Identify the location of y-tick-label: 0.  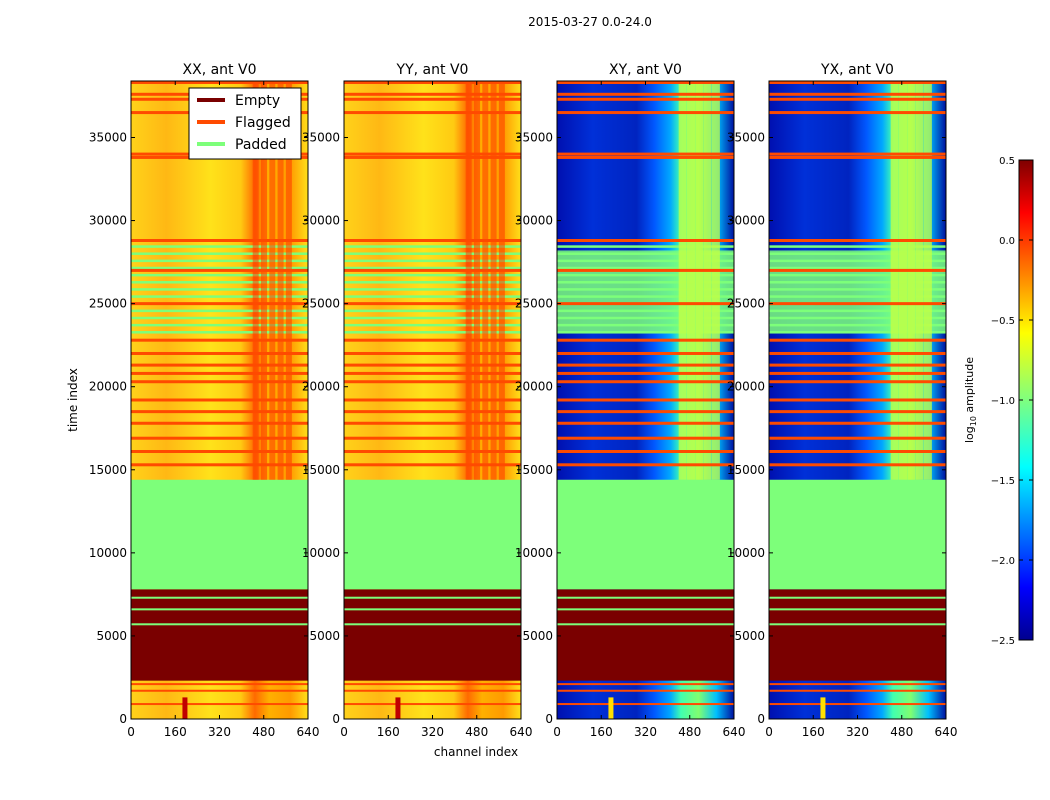
(761, 719).